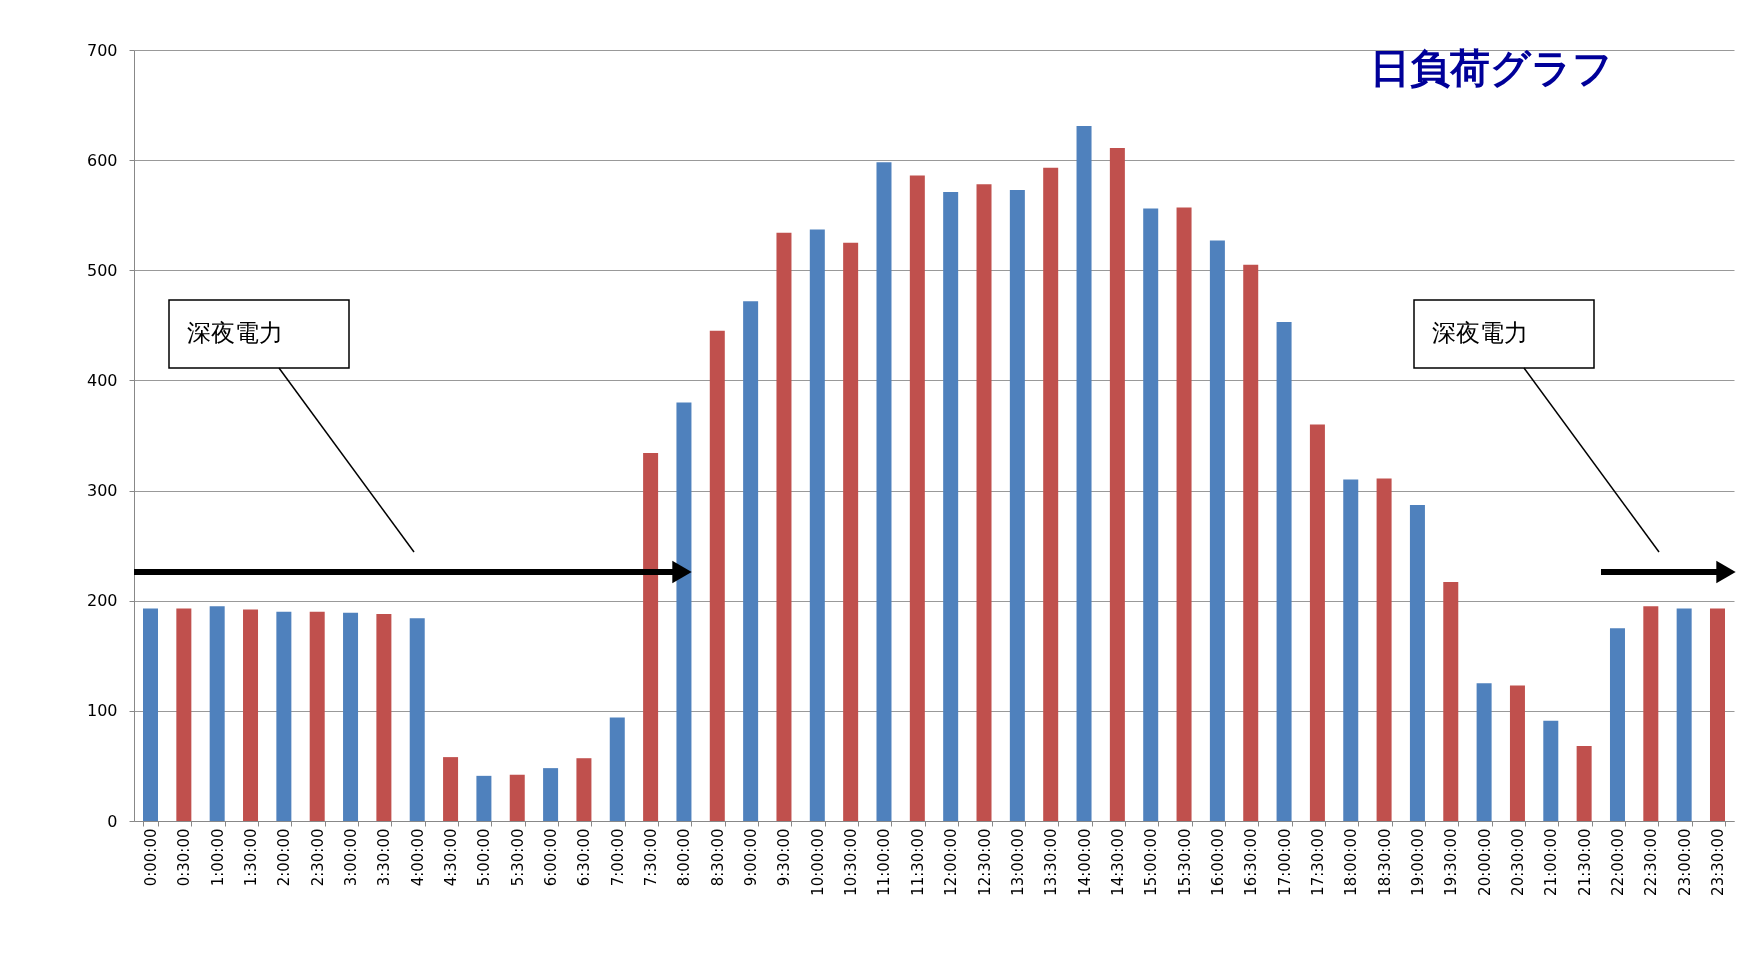 This screenshot has height=955, width=1743. I want to click on x-tick-label: 17:30:00, so click(1317, 862).